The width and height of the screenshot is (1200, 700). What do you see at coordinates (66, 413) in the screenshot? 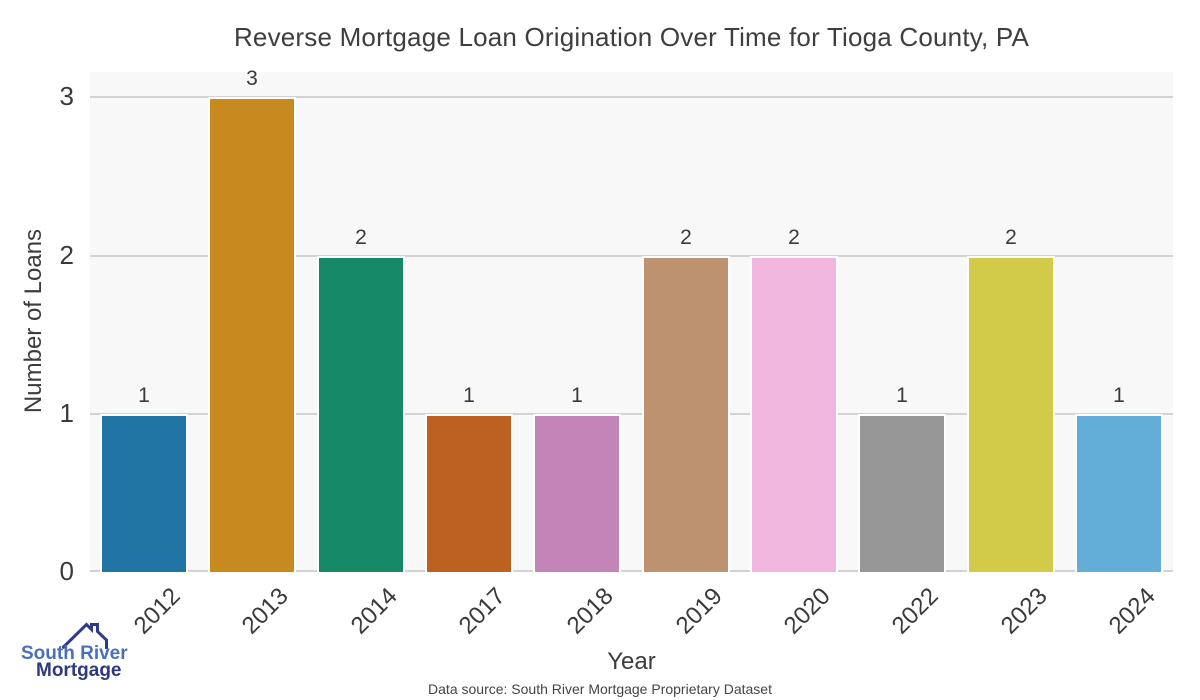
I see `y-tick-label-1: 1` at bounding box center [66, 413].